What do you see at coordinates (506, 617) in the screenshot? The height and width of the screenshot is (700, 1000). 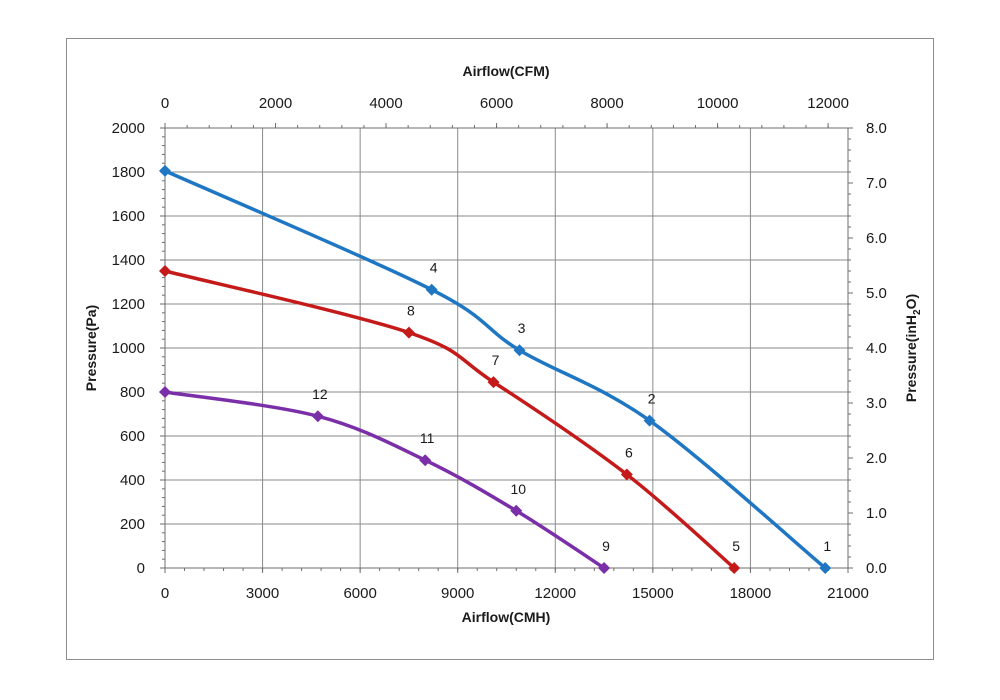 I see `bottom-axis-title: Airflow(CMH)` at bounding box center [506, 617].